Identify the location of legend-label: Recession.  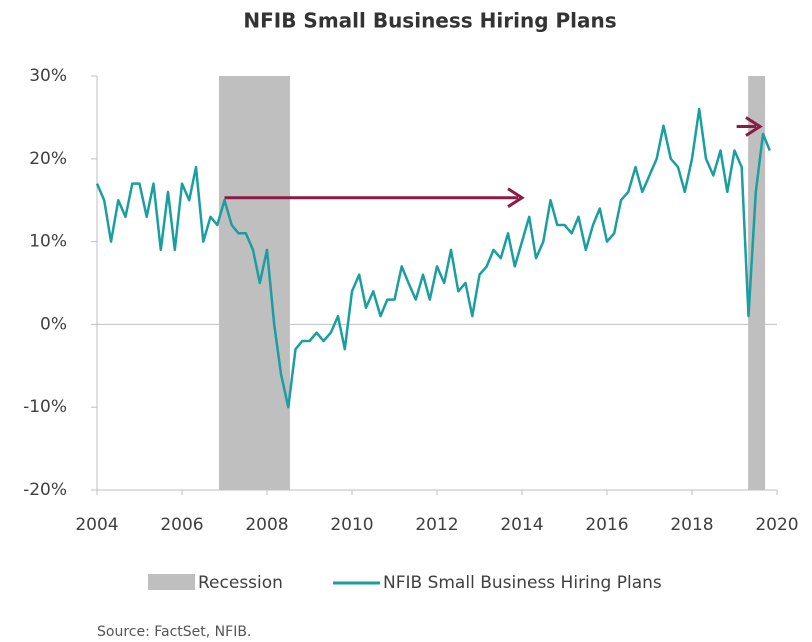
(240, 583).